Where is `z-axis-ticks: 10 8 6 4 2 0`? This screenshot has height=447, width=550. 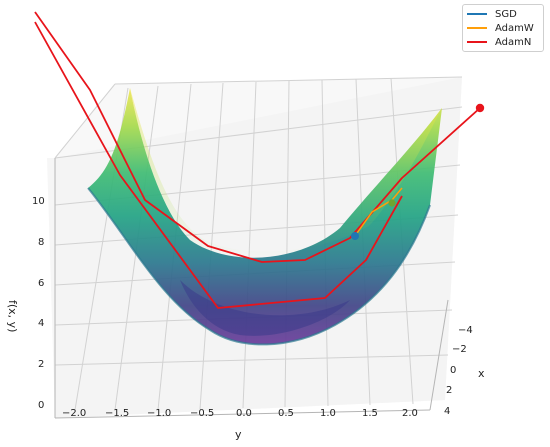 z-axis-ticks: 10 8 6 4 2 0 is located at coordinates (38, 303).